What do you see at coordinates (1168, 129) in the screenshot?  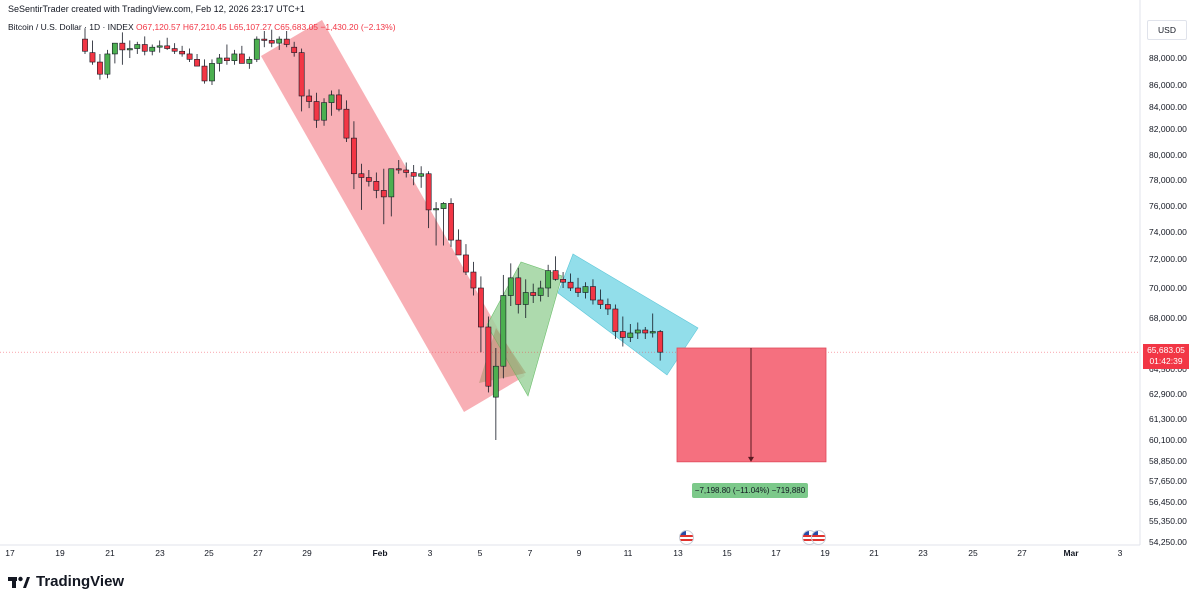 I see `price-tick-label: 82,000.00` at bounding box center [1168, 129].